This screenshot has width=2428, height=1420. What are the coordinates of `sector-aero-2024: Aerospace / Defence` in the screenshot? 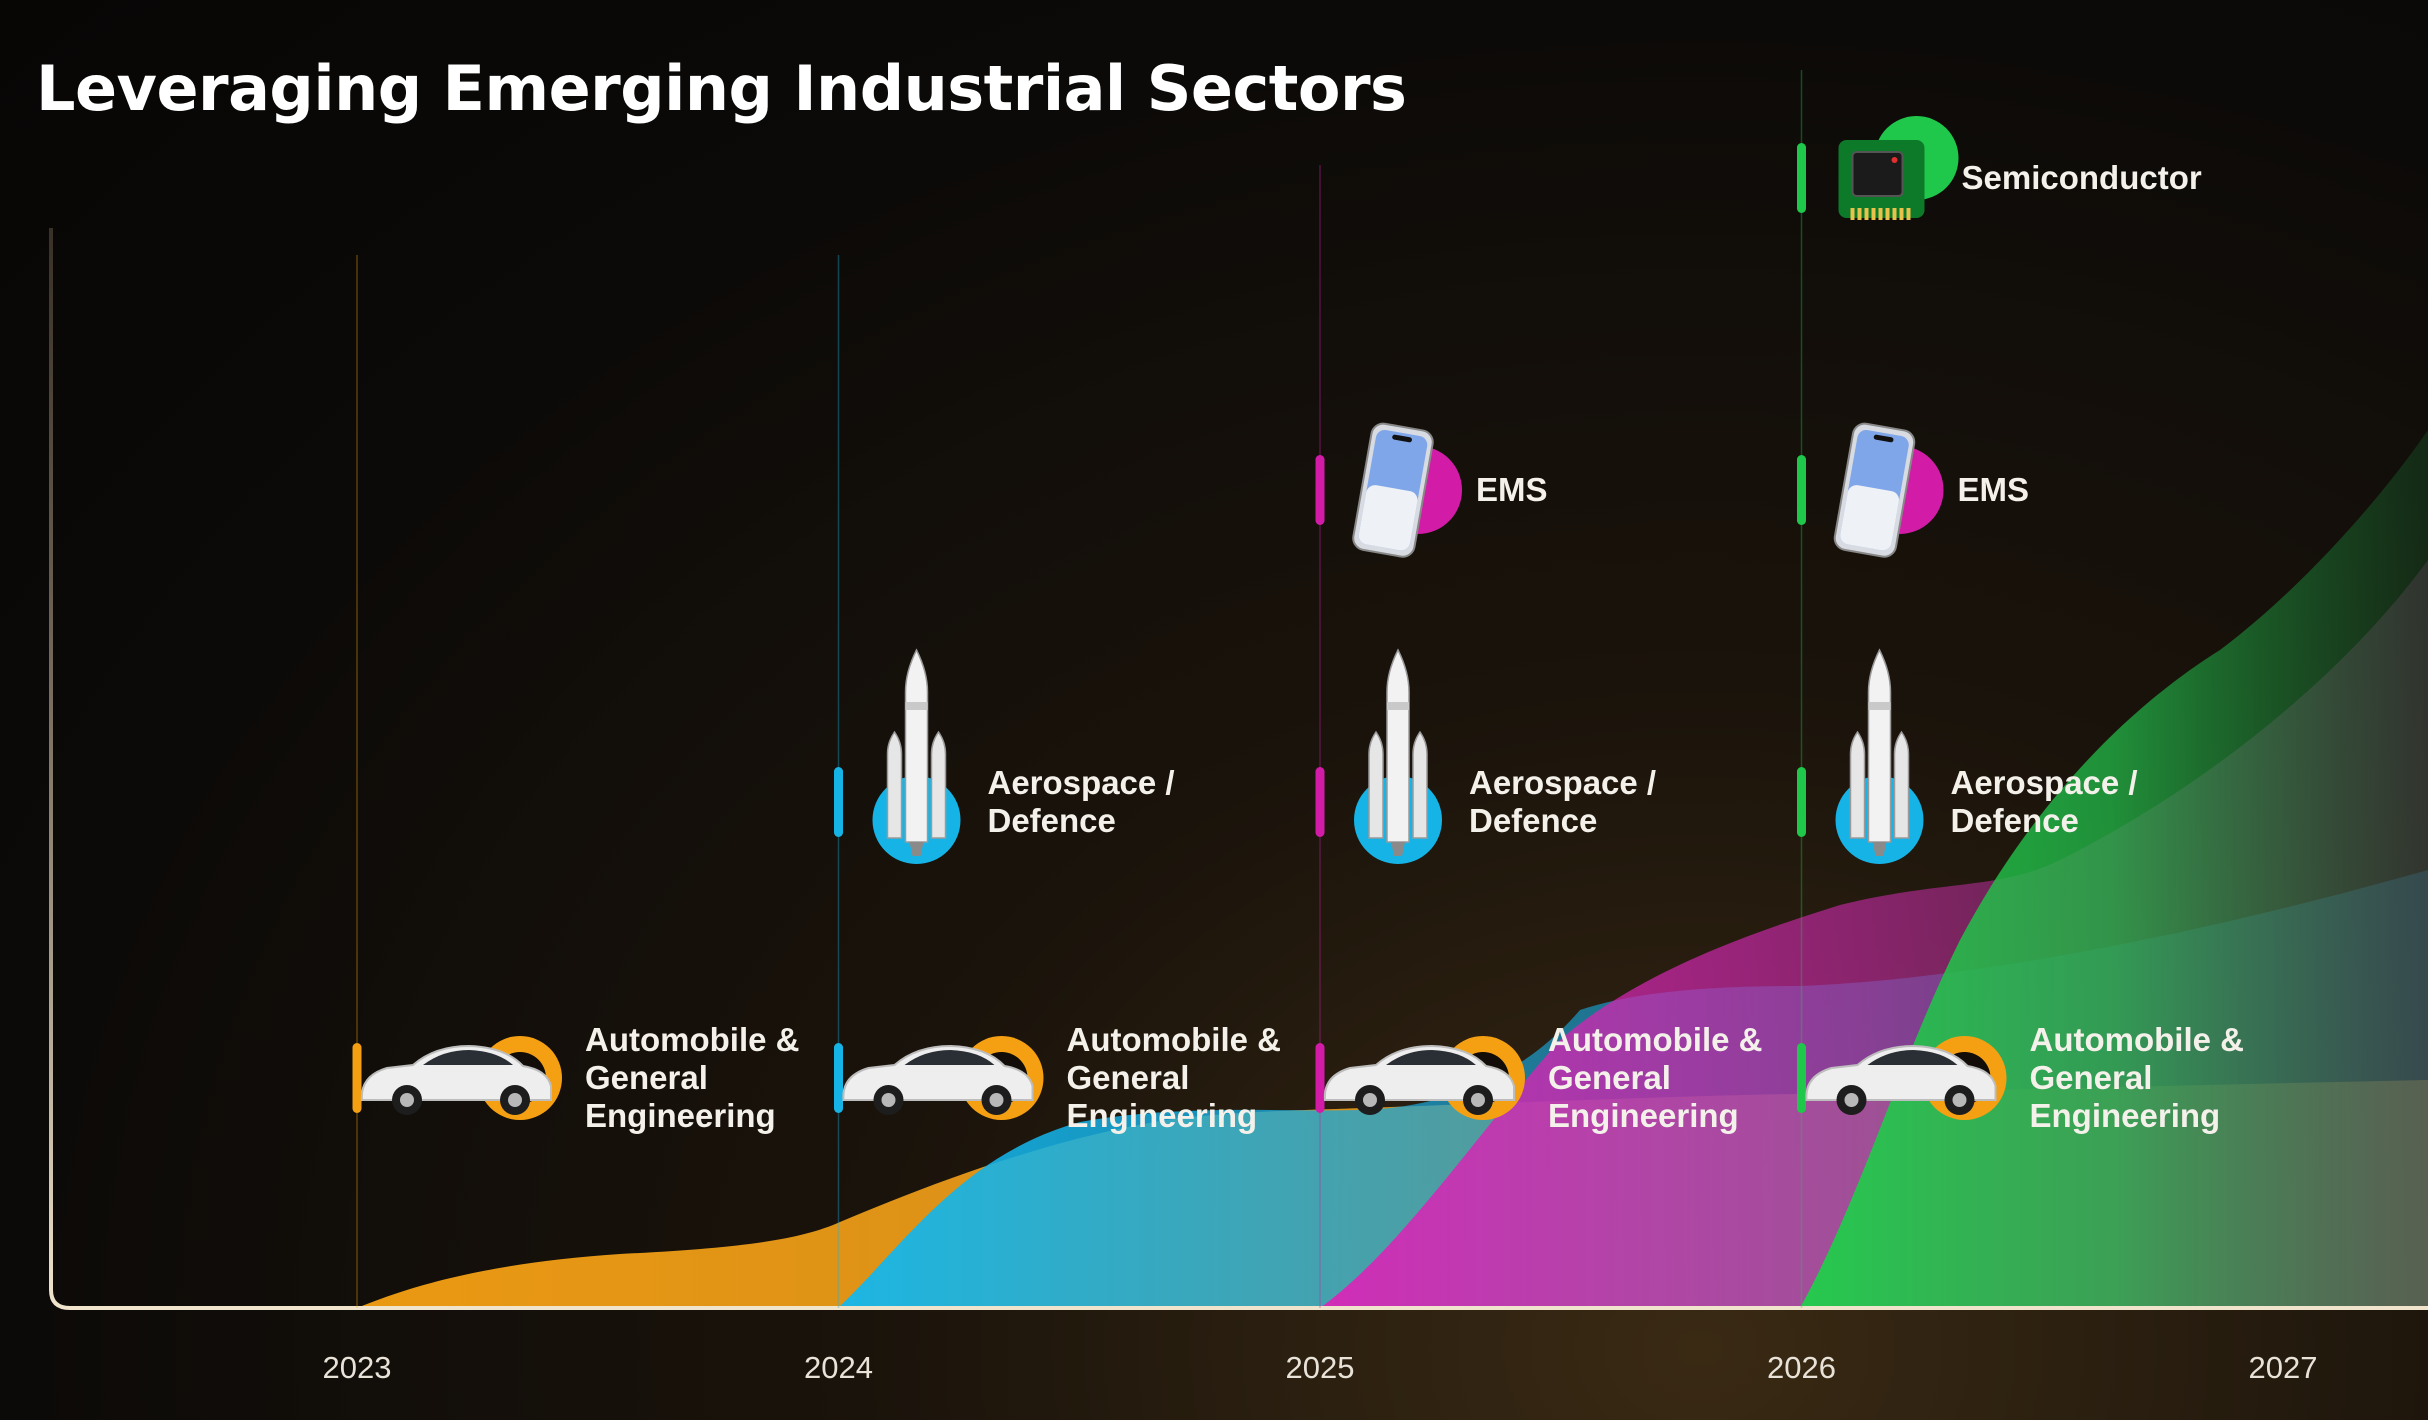 It's located at (1004, 756).